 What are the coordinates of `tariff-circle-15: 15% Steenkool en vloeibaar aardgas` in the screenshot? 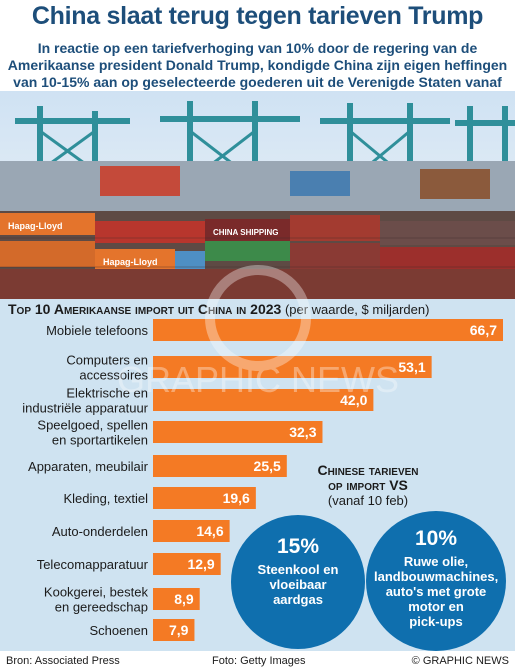 It's located at (298, 582).